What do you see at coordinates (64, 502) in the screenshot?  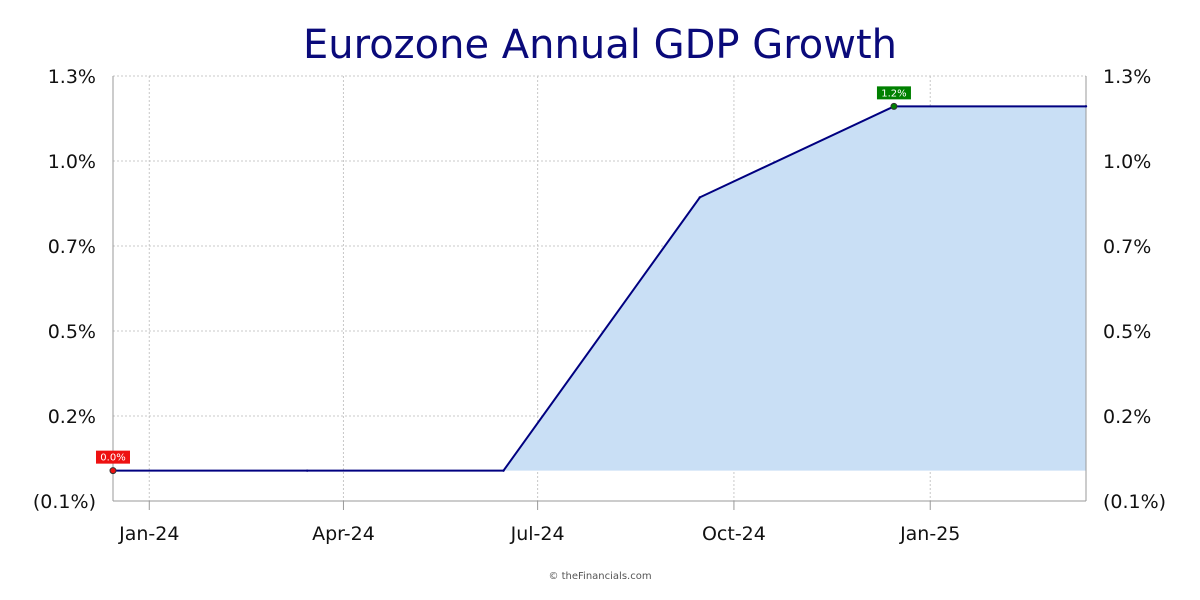 I see `y-tick-label-left: (0.1%)` at bounding box center [64, 502].